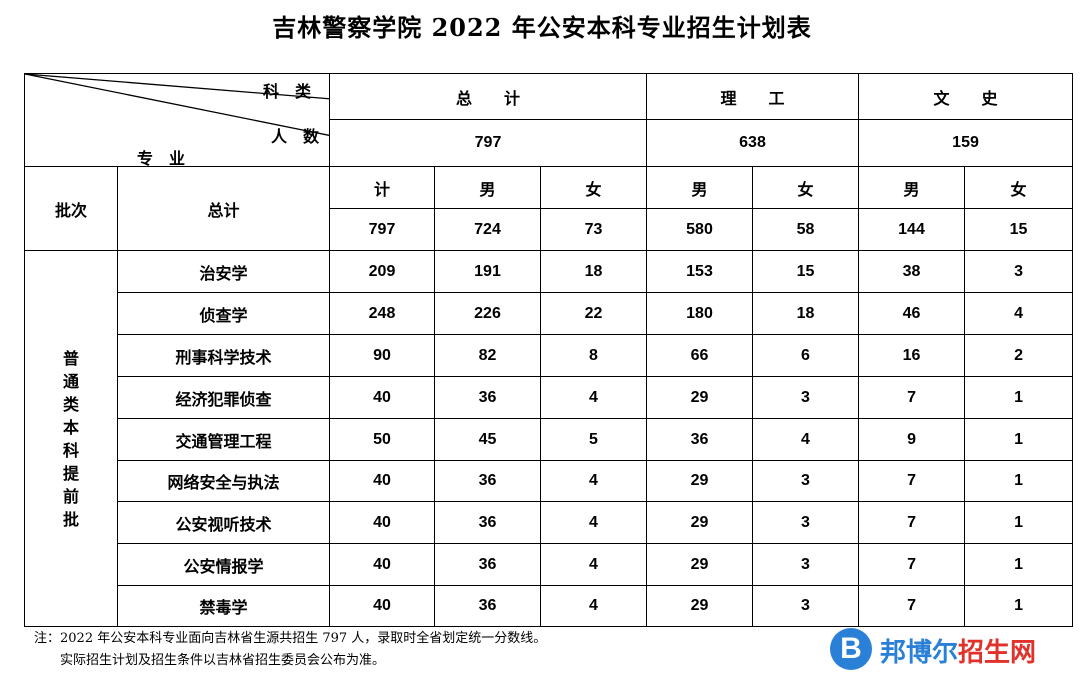  I want to click on major-name-cell: 禁毒学, so click(223, 606).